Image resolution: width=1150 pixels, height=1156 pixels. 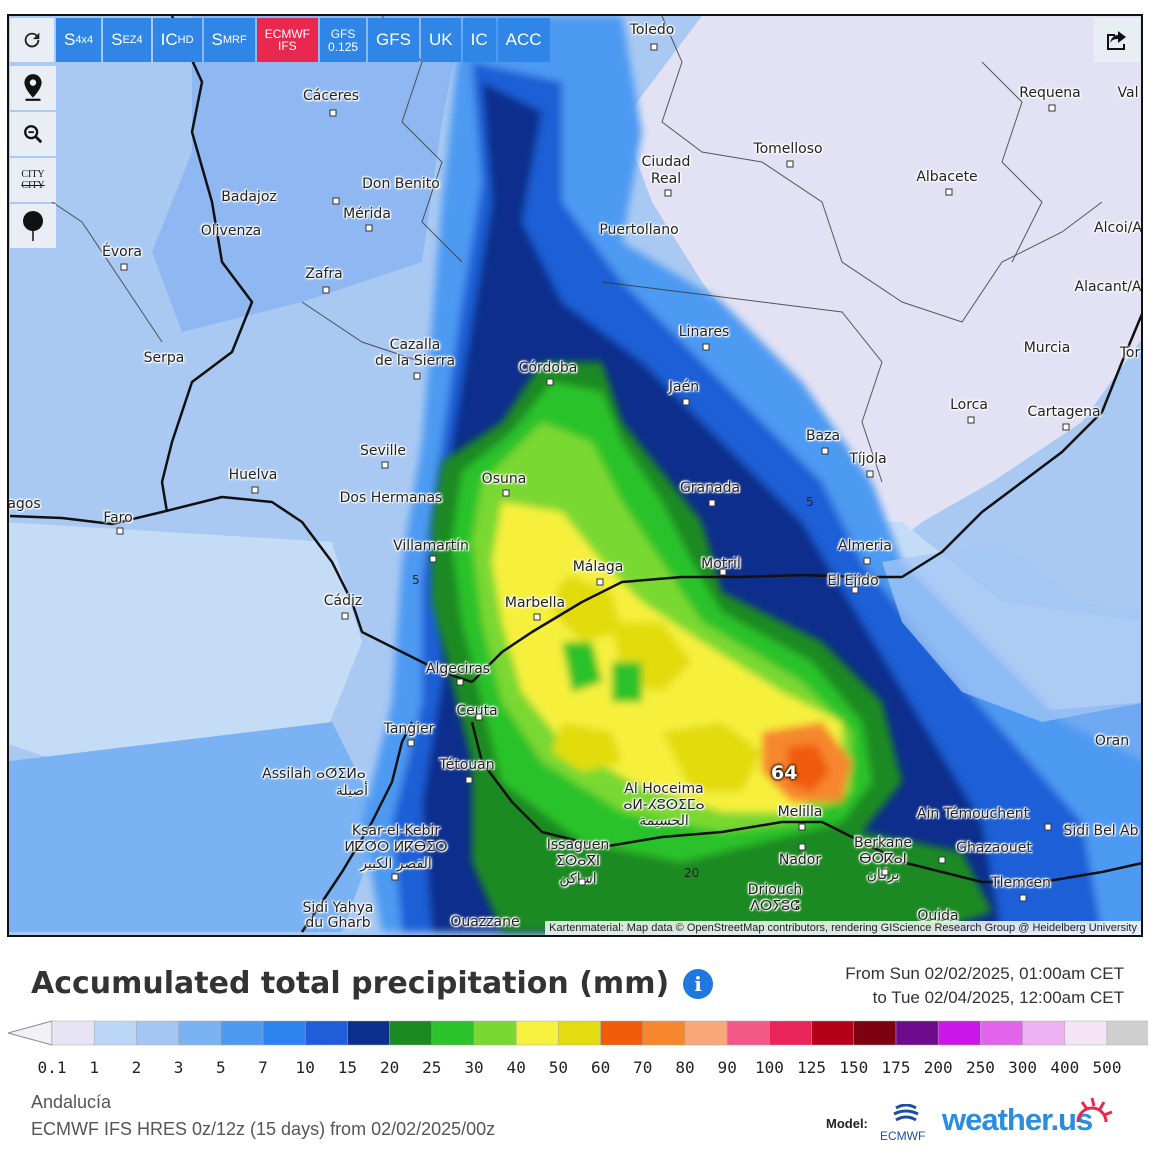 What do you see at coordinates (338, 908) in the screenshot?
I see `city-label: Sidi Yahya` at bounding box center [338, 908].